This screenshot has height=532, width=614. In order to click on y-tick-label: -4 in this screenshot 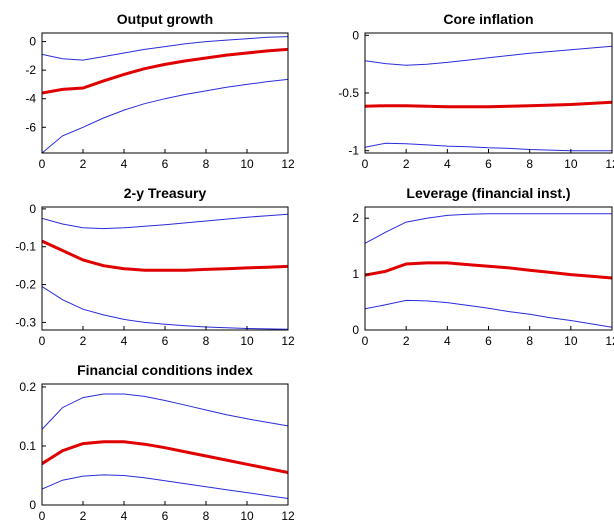, I will do `click(30, 99)`.